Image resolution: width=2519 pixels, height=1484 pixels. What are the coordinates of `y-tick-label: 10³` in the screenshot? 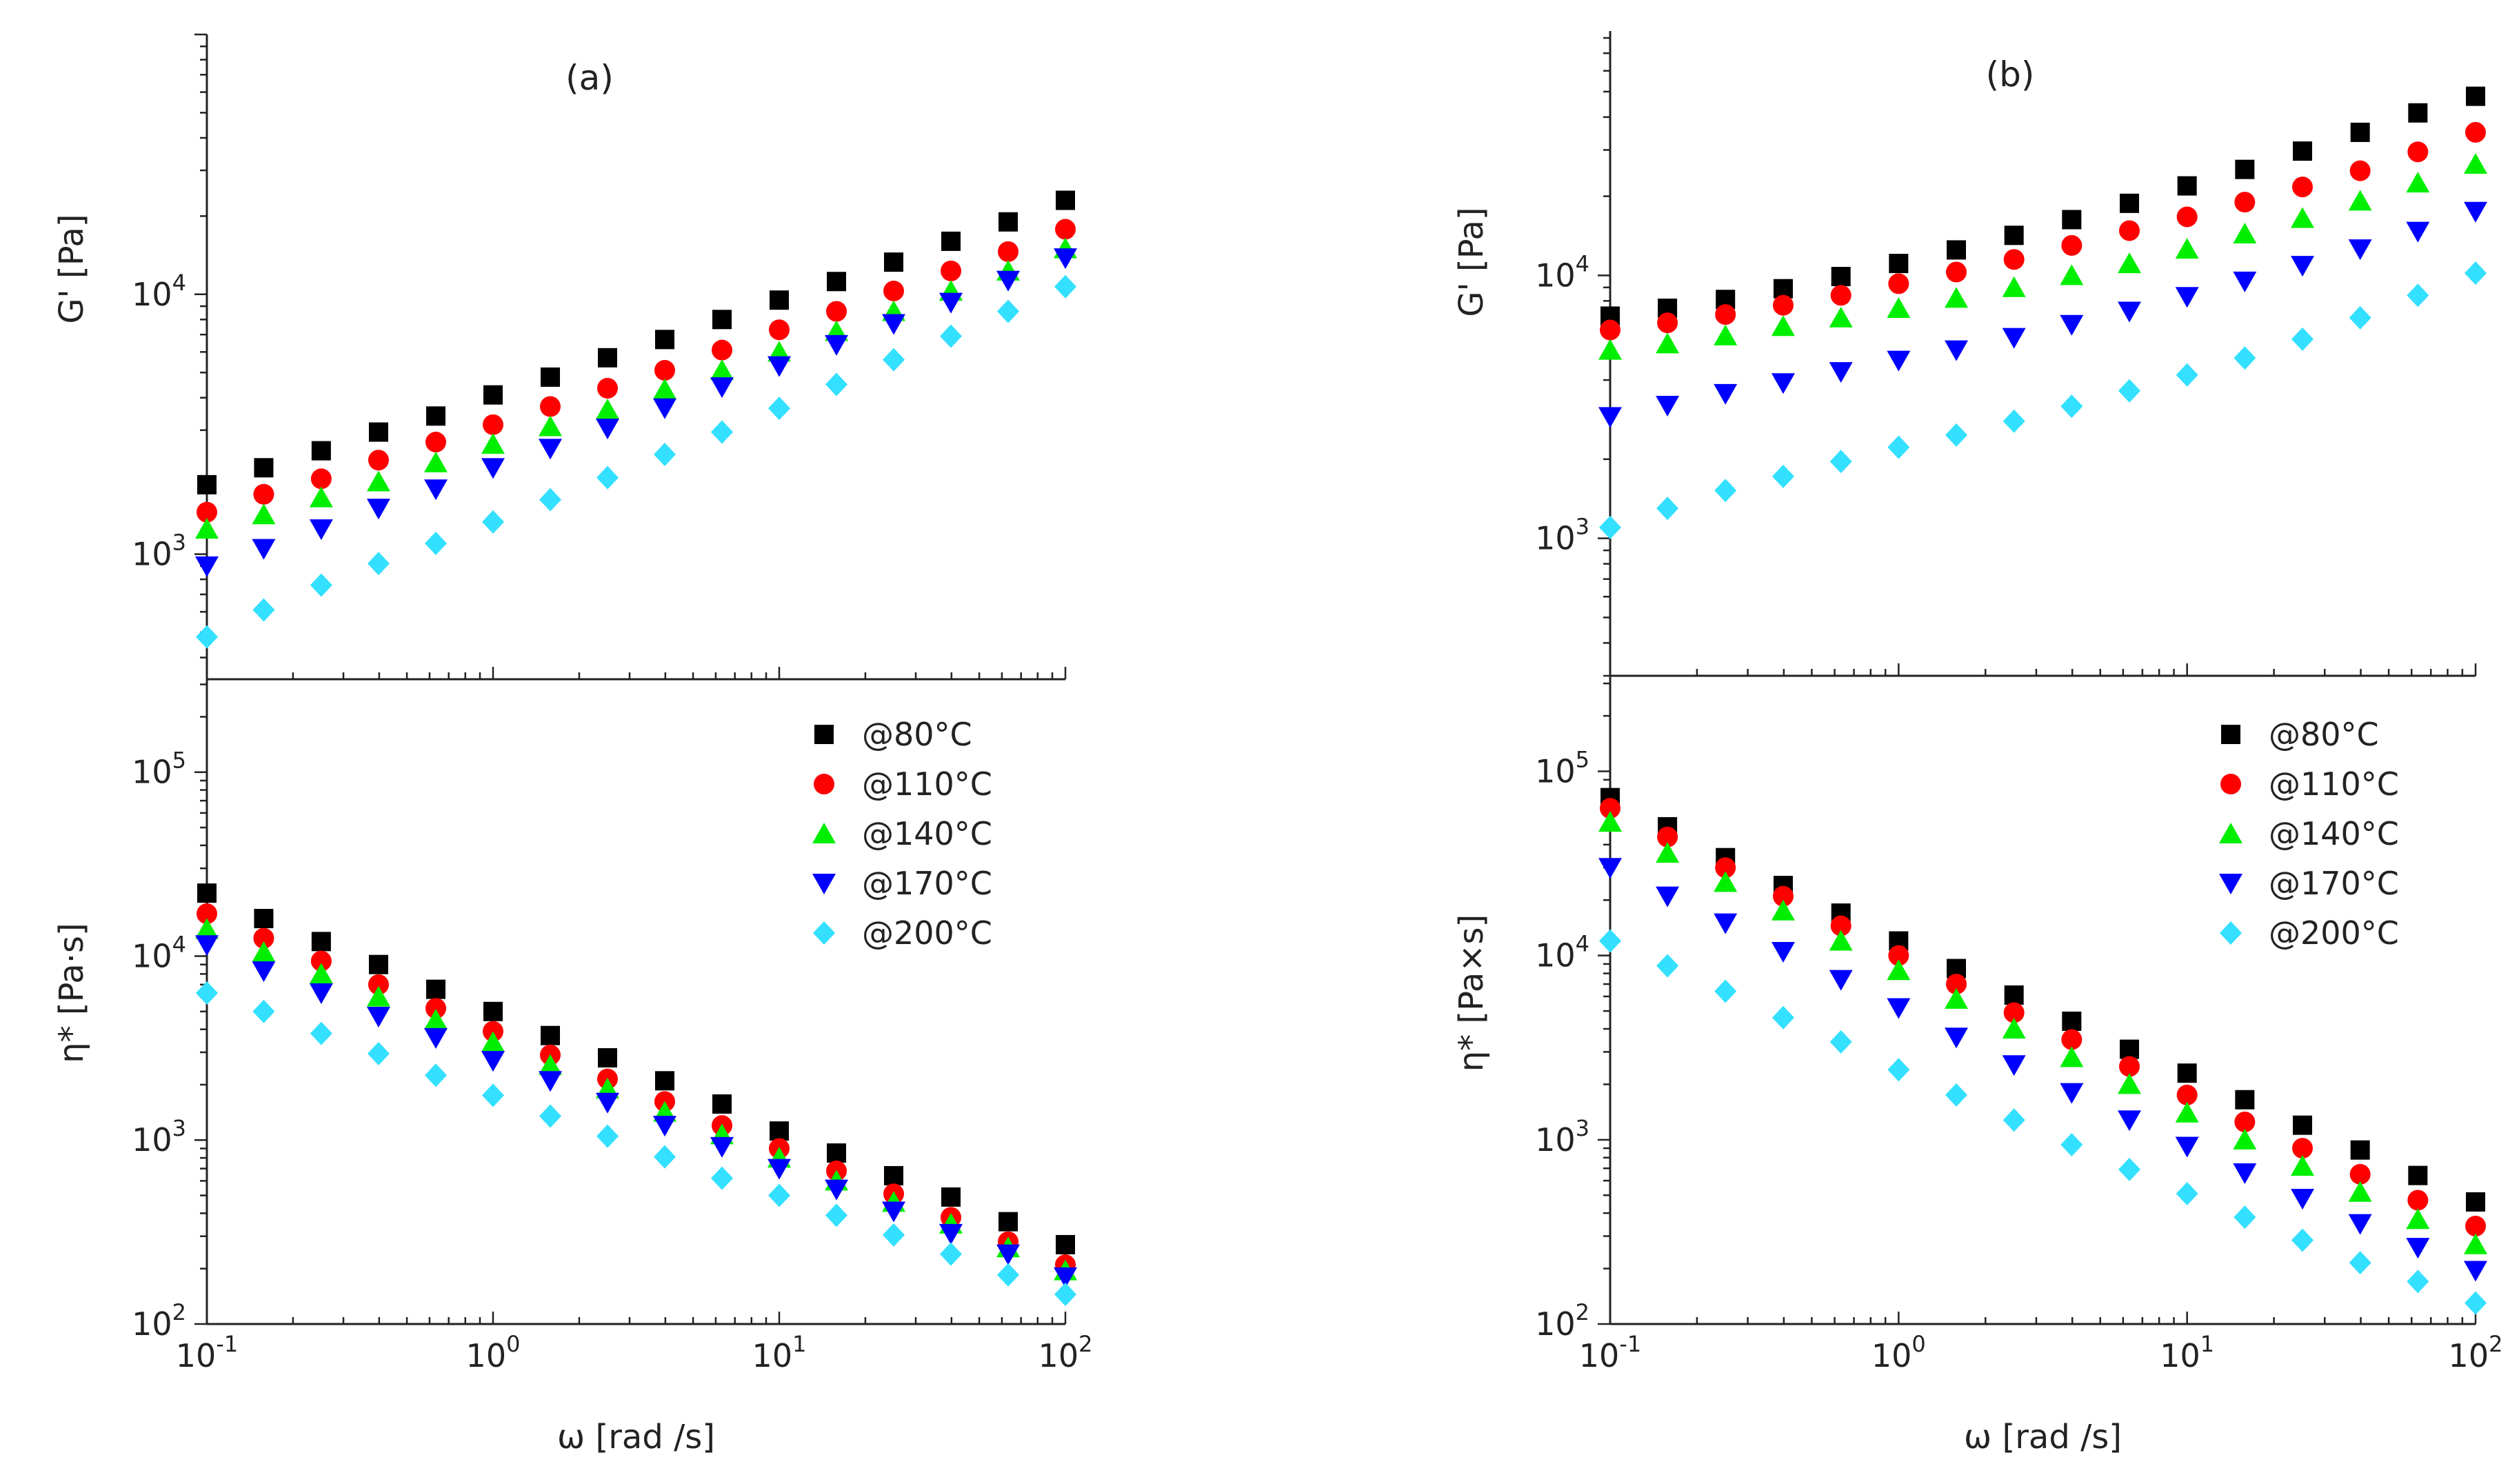 It's located at (1562, 535).